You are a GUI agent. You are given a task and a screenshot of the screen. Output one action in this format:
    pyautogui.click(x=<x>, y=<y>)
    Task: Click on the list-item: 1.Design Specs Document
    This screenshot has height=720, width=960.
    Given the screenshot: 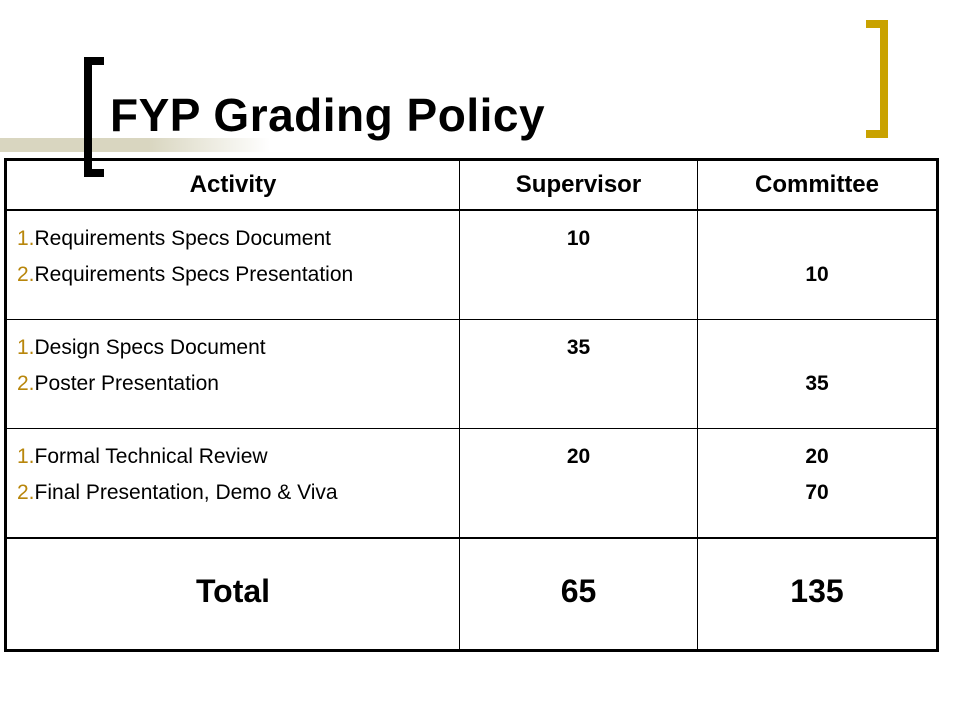 What is the action you would take?
    pyautogui.click(x=141, y=347)
    